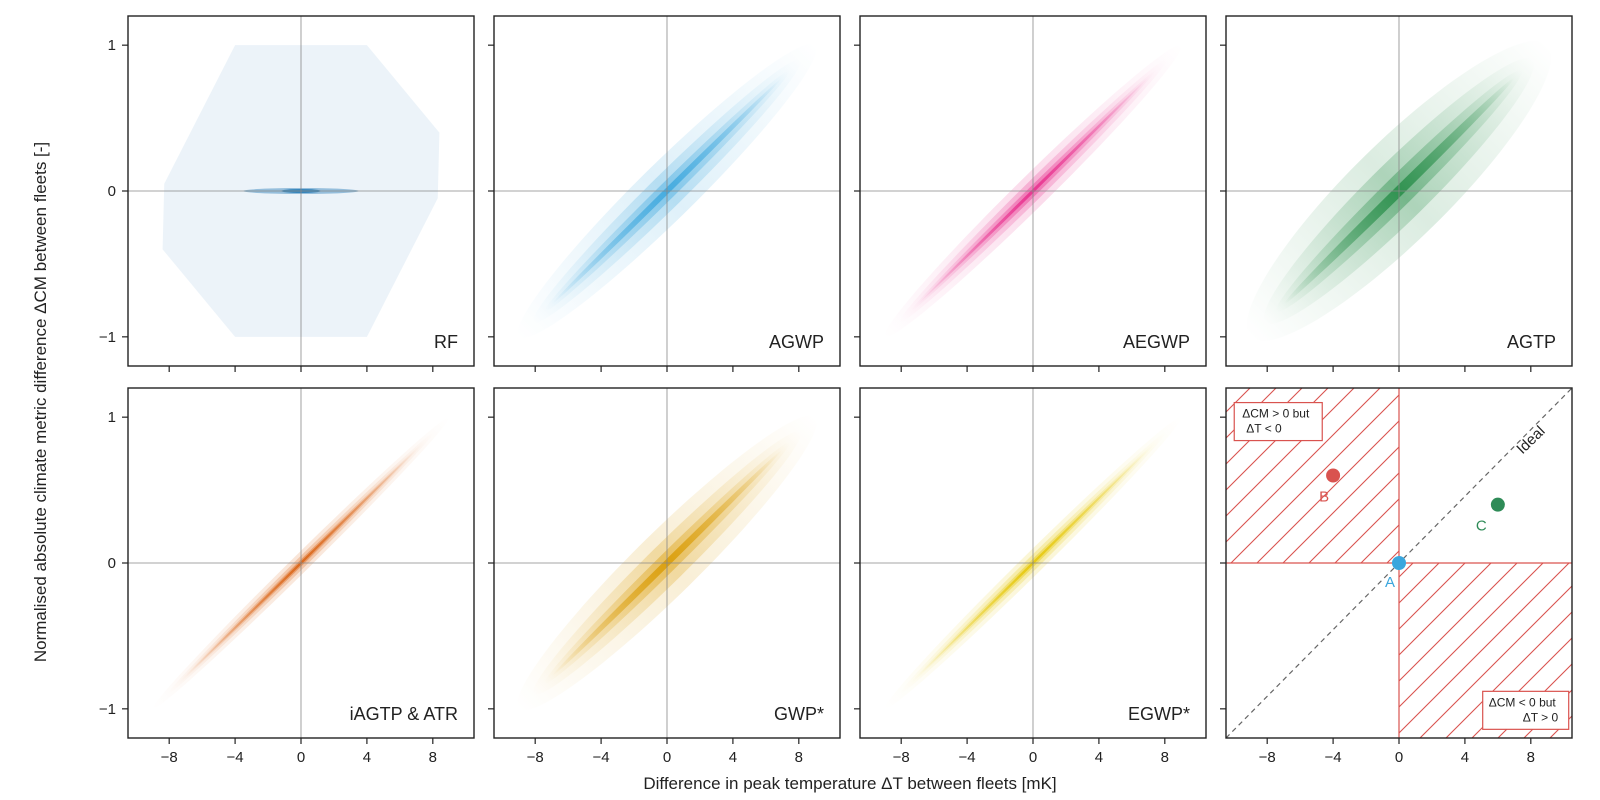 The height and width of the screenshot is (800, 1600). I want to click on ideal-label: Ideal, so click(1530, 440).